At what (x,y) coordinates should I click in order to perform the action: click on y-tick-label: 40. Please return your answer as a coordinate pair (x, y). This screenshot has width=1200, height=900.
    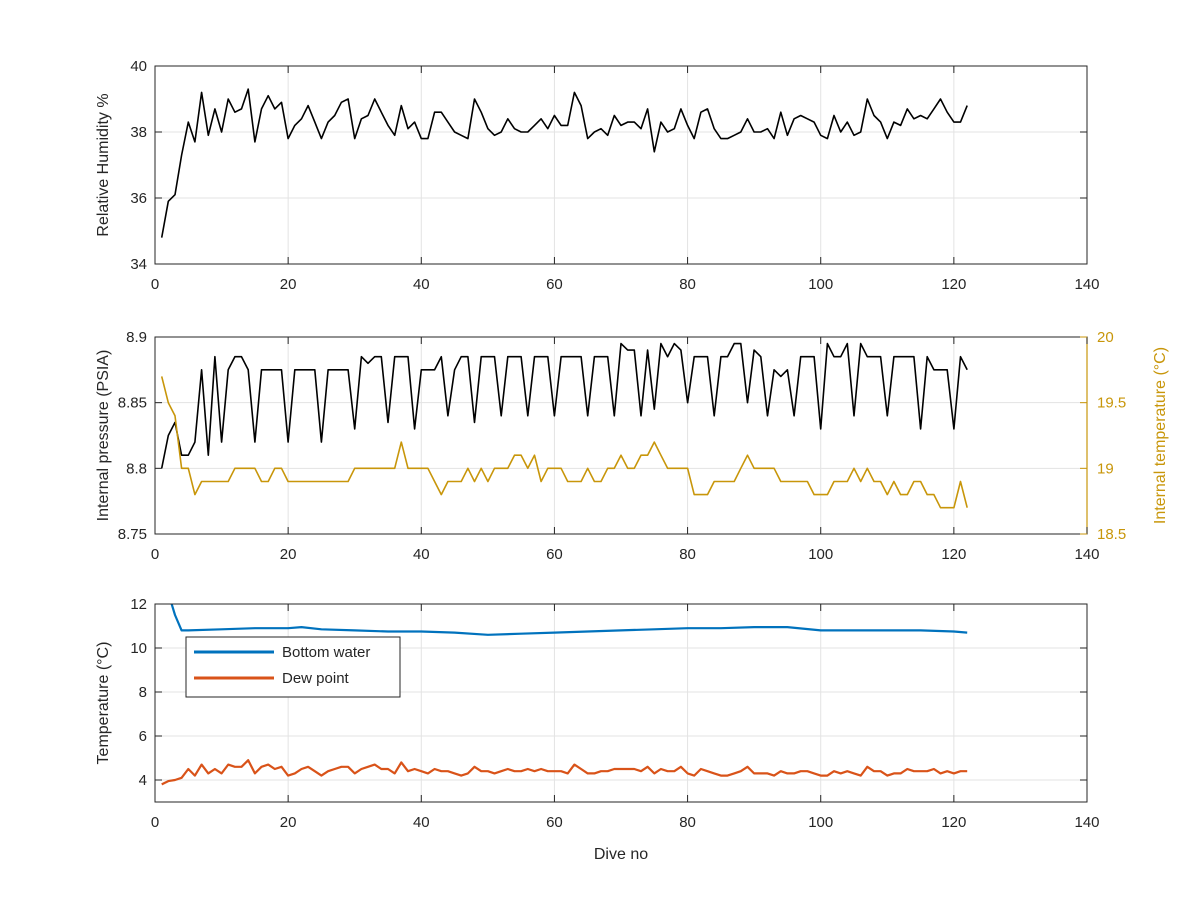
    Looking at the image, I should click on (138, 66).